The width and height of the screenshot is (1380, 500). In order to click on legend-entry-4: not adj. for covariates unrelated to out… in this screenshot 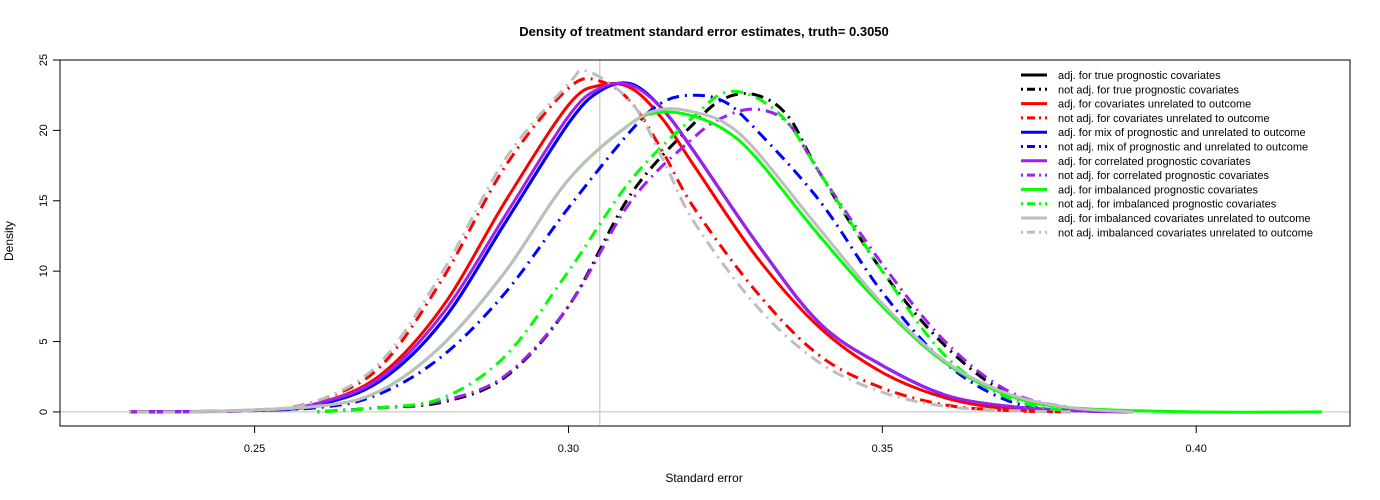, I will do `click(1164, 119)`.